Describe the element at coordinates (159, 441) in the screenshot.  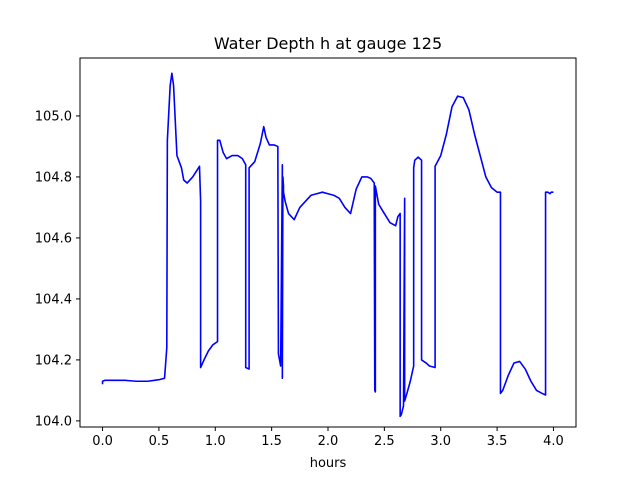
I see `x-tick-label: 0.5` at that location.